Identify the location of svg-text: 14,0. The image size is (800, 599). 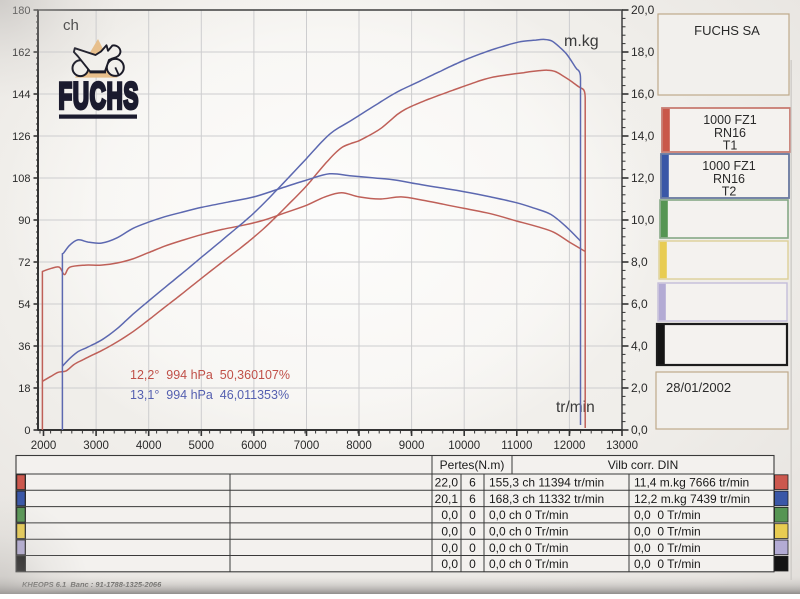
(643, 136).